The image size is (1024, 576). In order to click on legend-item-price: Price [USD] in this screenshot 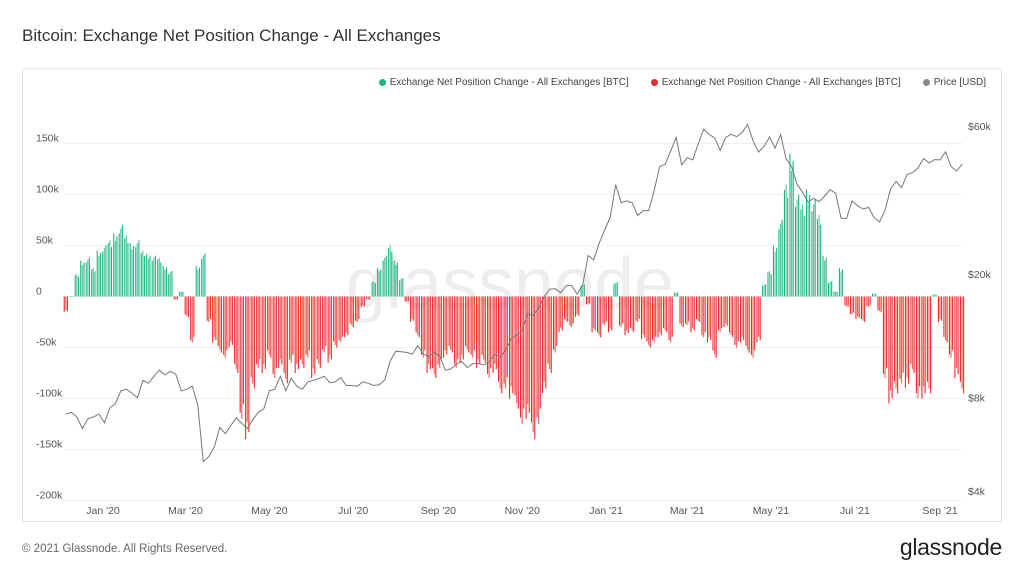, I will do `click(954, 82)`.